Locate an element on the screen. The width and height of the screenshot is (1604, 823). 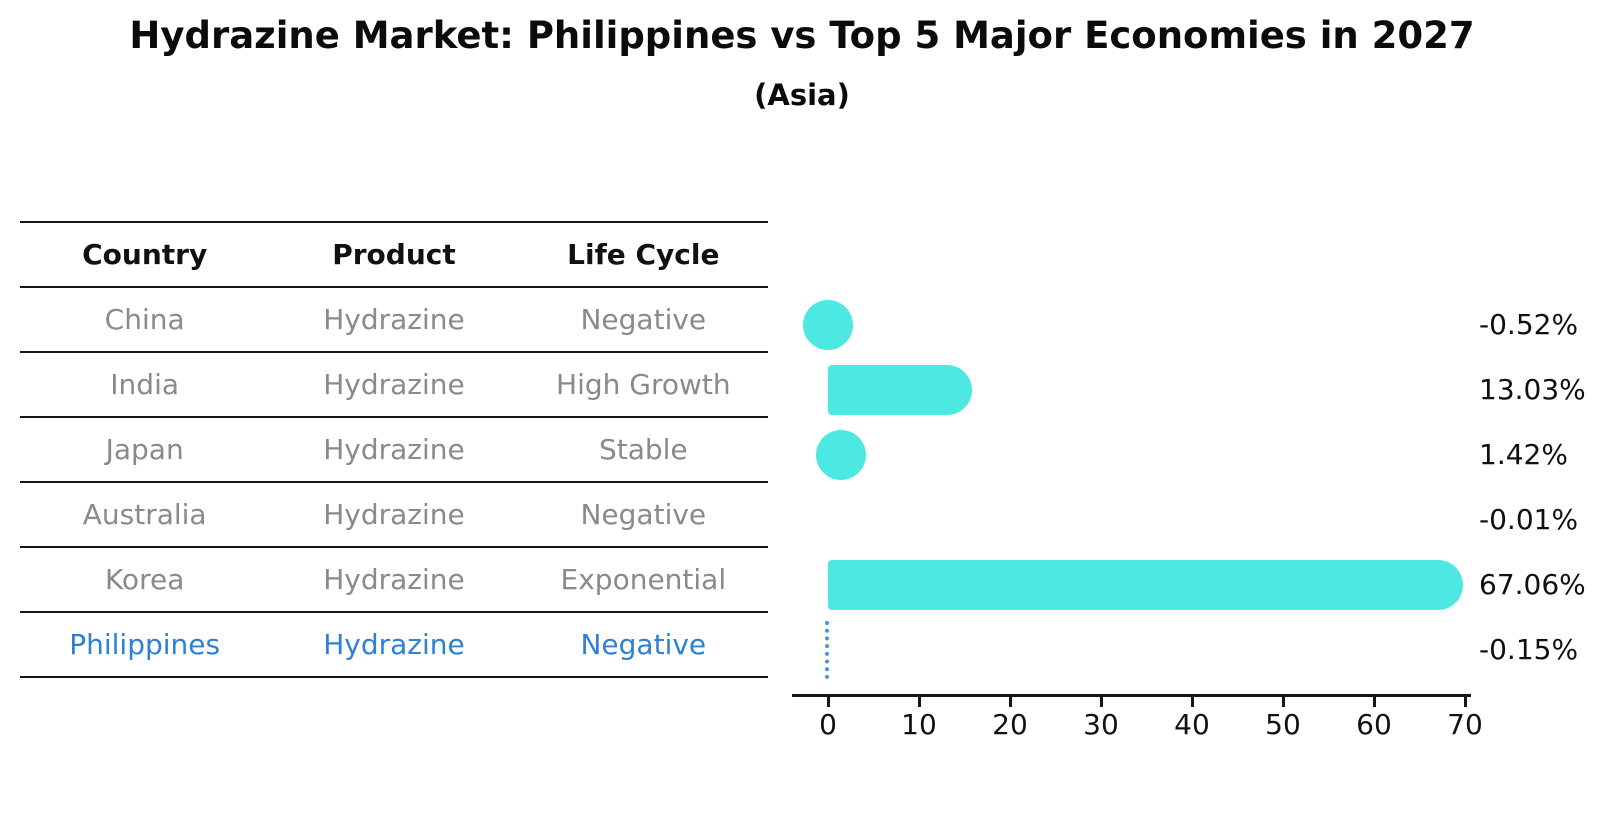
x-axis-tick-label: 60 is located at coordinates (1374, 724).